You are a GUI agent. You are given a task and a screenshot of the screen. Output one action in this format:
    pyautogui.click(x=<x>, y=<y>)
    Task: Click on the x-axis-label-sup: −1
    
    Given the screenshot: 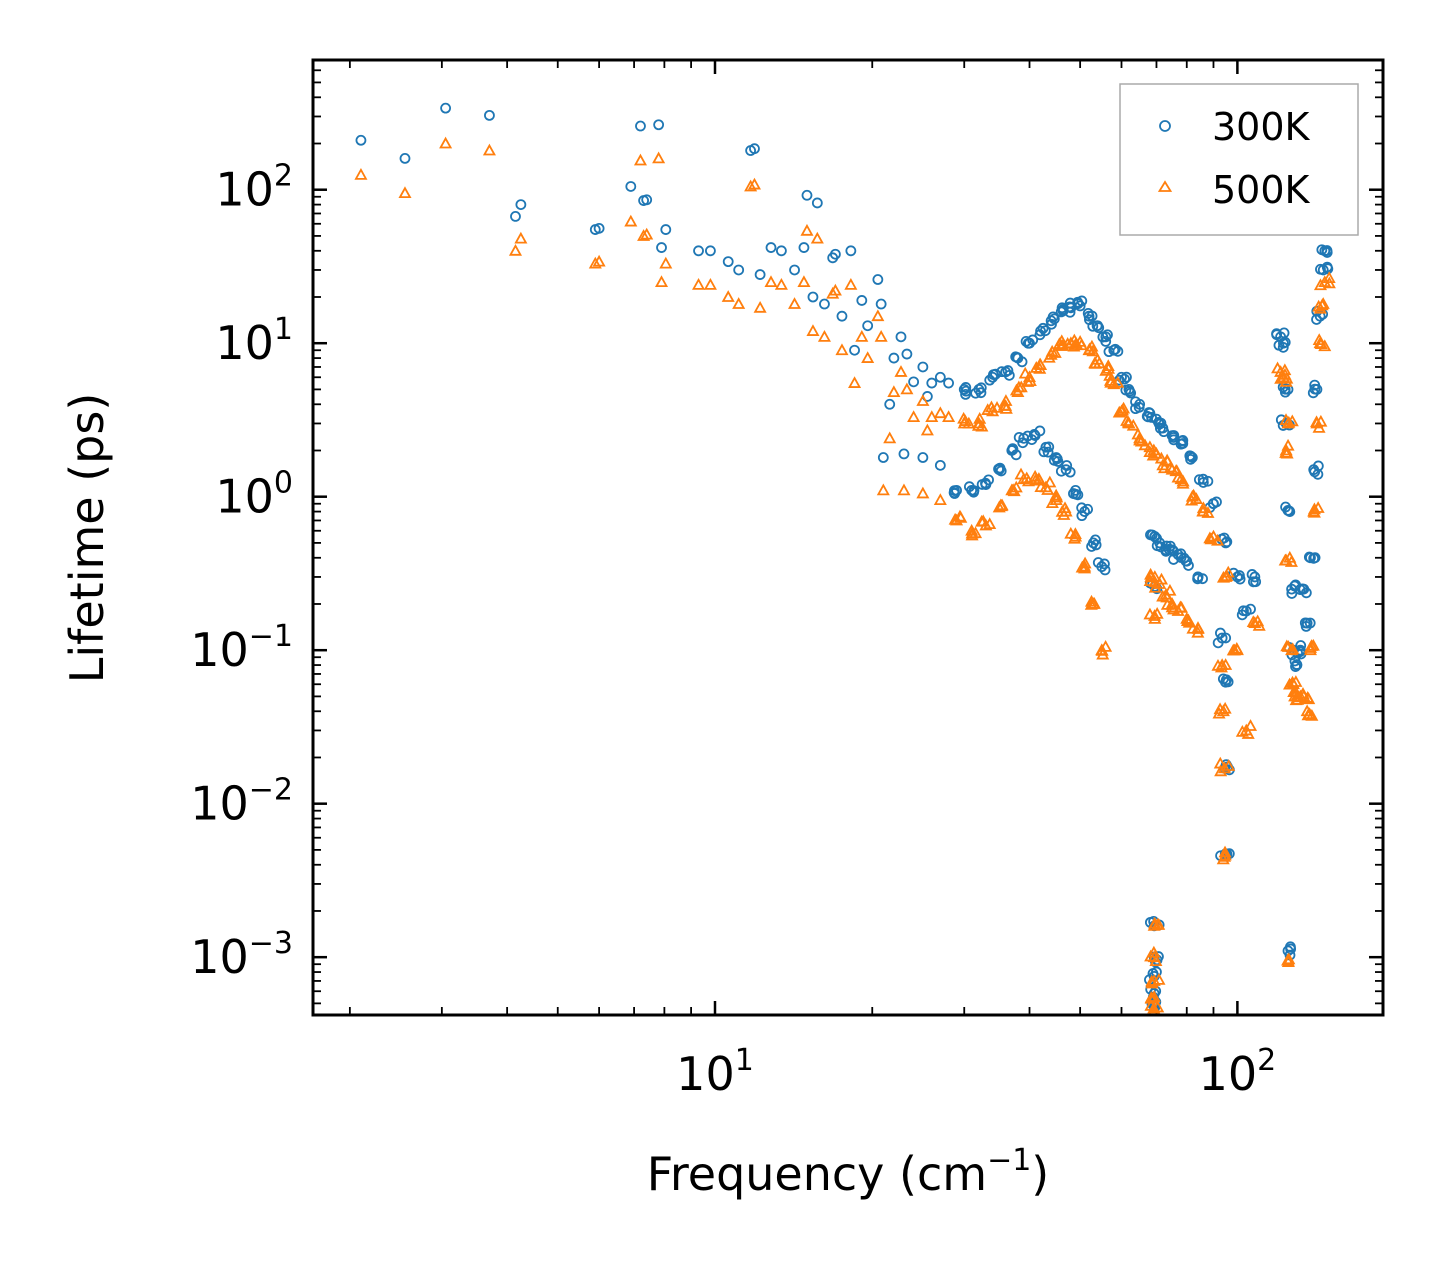 What is the action you would take?
    pyautogui.click(x=1009, y=1160)
    